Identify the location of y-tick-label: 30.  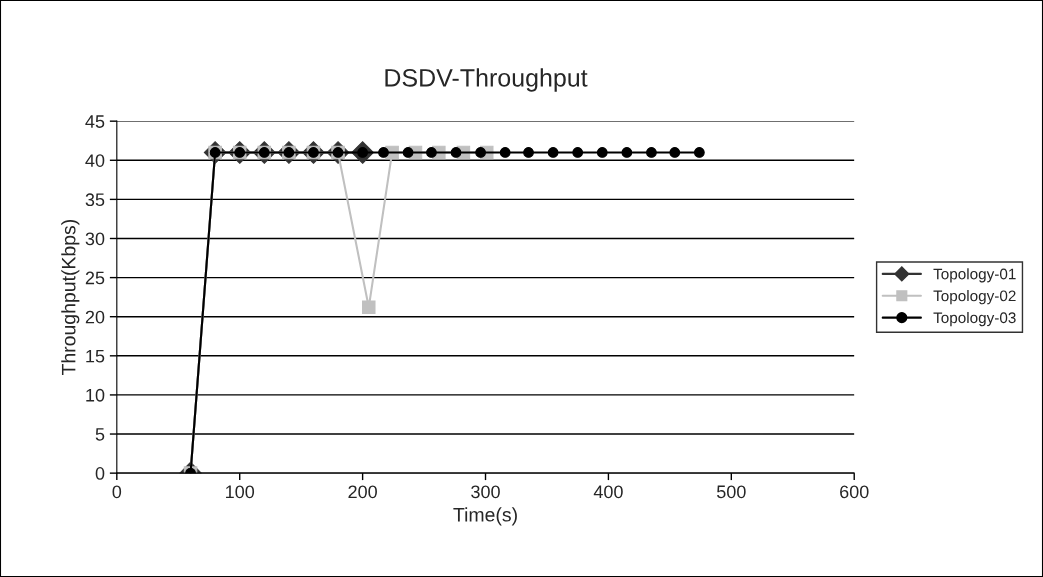
(95, 239).